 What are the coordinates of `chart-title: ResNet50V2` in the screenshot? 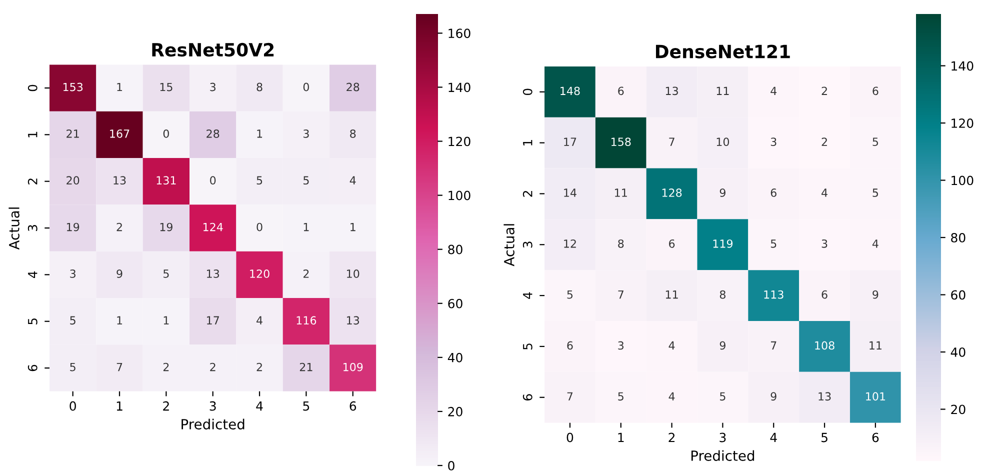 It's located at (213, 49).